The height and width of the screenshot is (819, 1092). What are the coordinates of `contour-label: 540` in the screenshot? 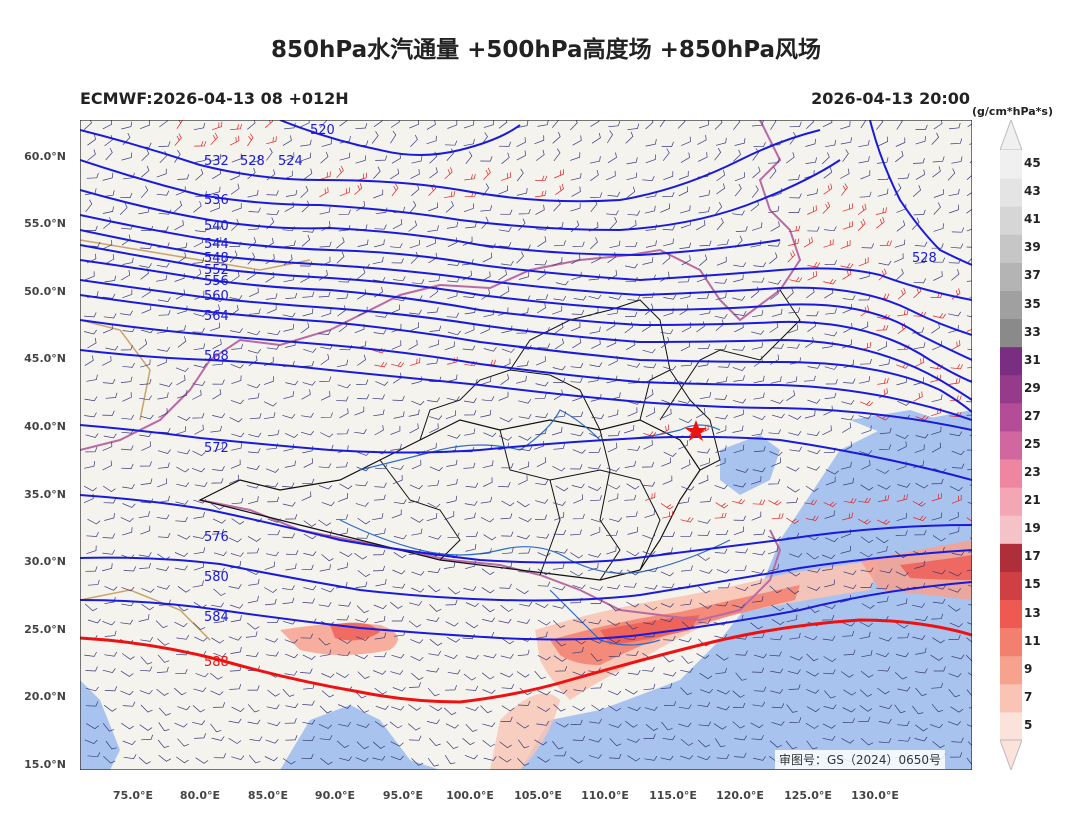 It's located at (216, 226).